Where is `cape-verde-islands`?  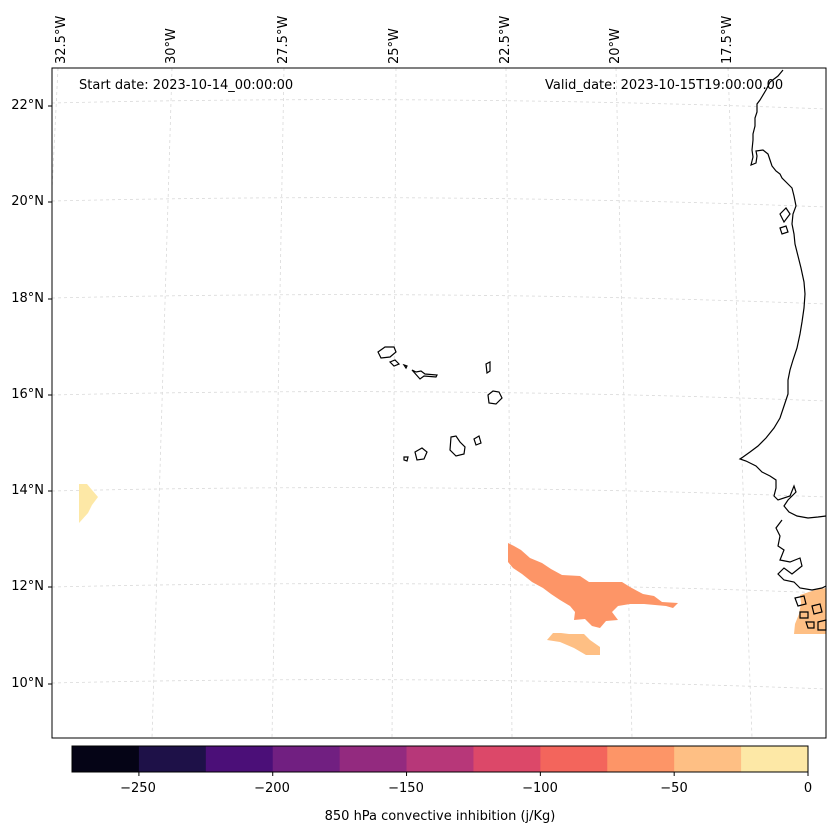 cape-verde-islands is located at coordinates (440, 404).